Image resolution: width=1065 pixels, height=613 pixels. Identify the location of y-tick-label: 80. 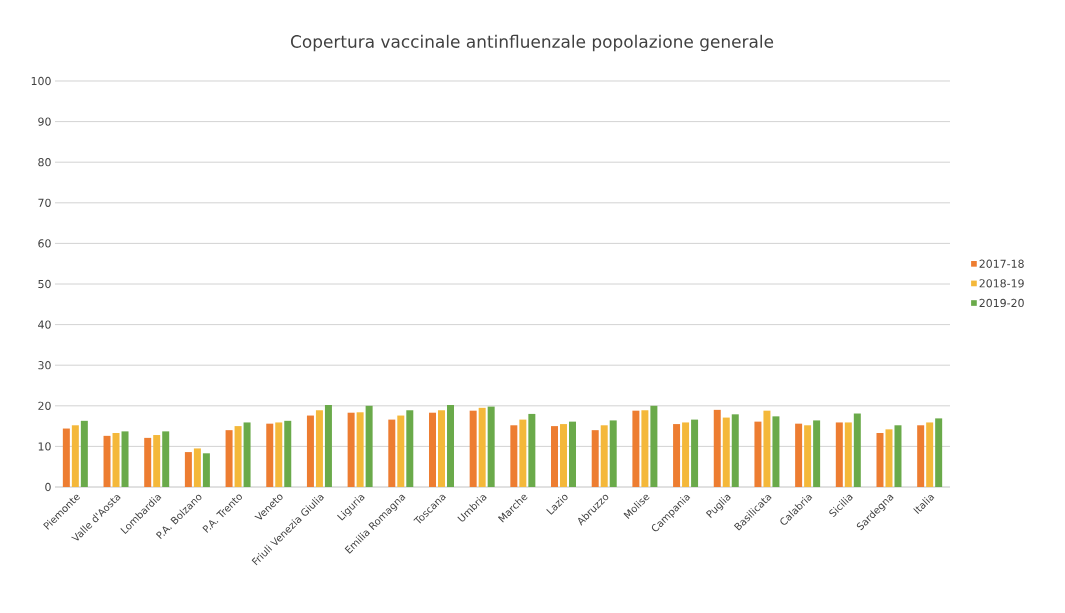
(44, 162).